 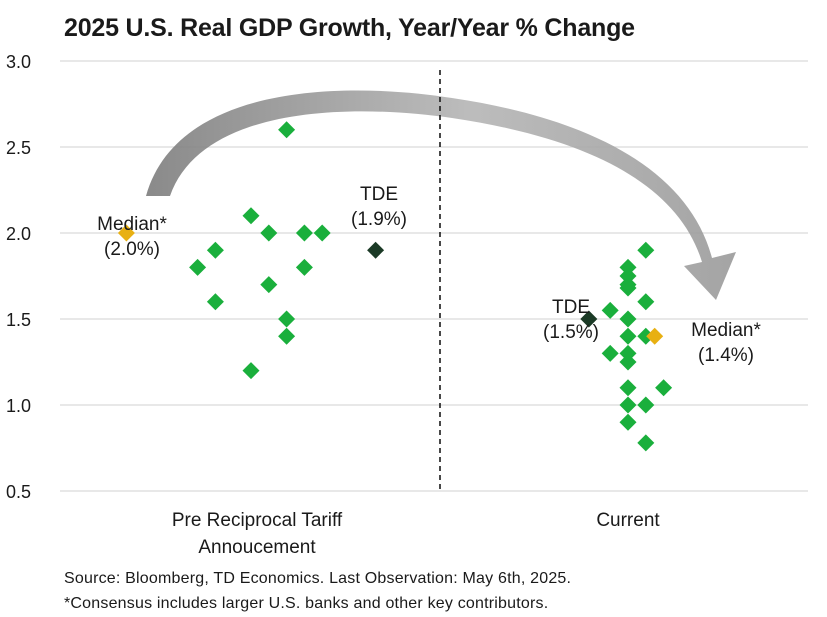 I want to click on y-tick-label: 2.5, so click(x=18, y=148).